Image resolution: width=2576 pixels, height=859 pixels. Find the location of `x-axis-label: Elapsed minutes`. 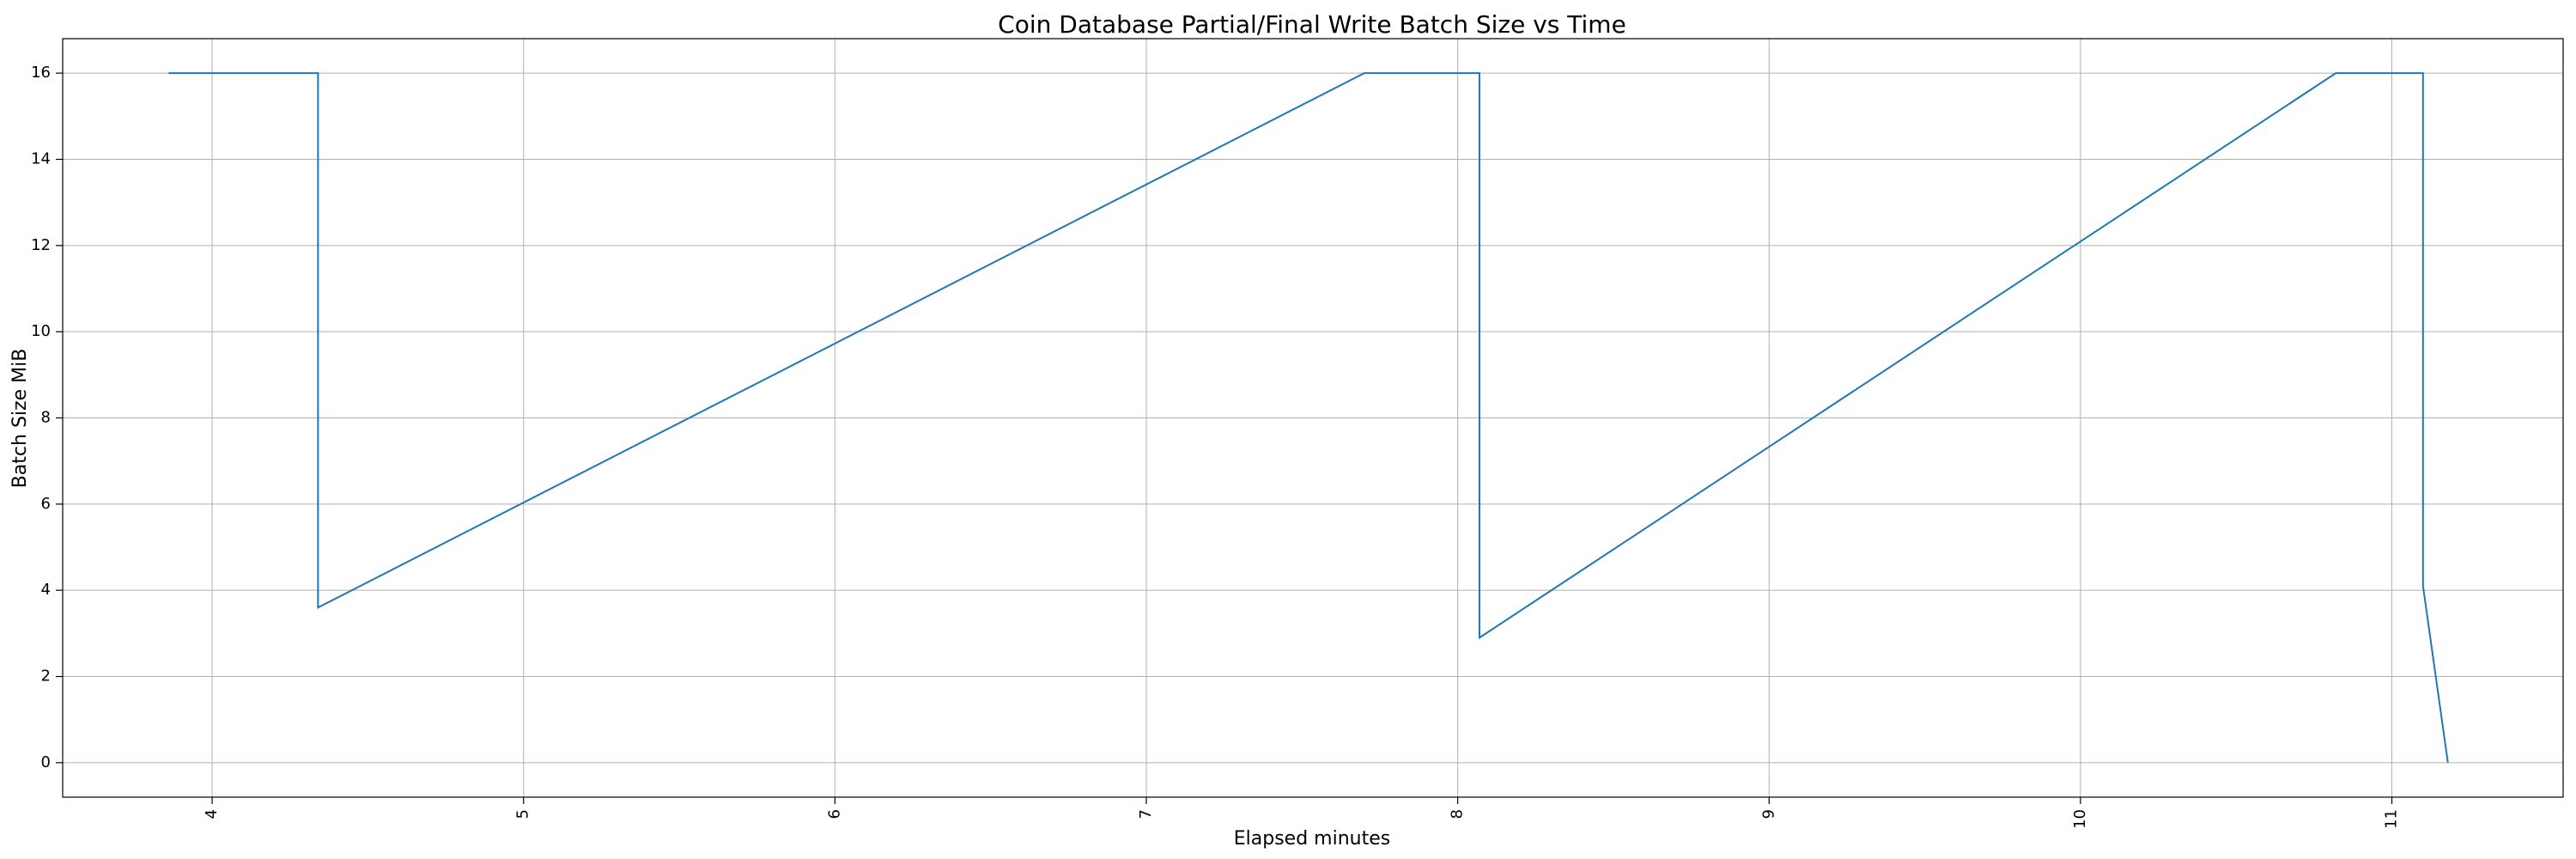

x-axis-label: Elapsed minutes is located at coordinates (1312, 839).